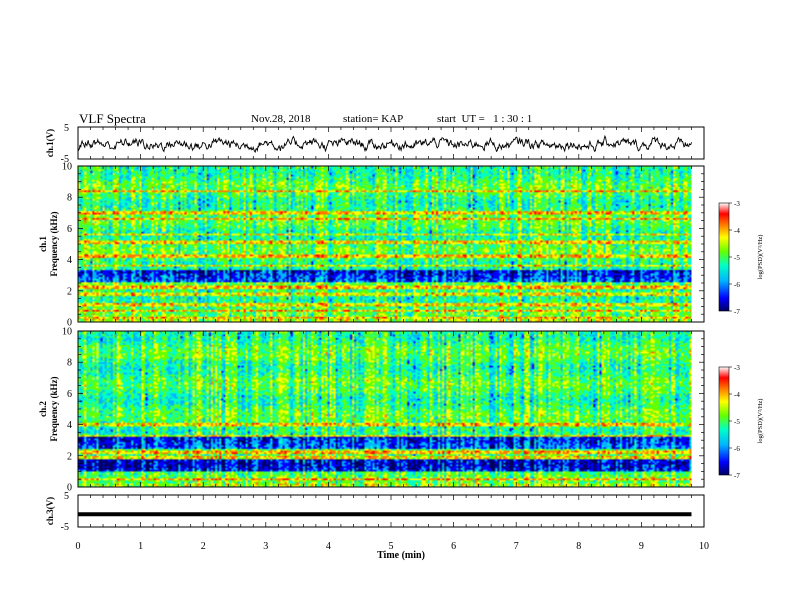 This screenshot has height=612, width=792. I want to click on x-tick-label: 3, so click(265, 546).